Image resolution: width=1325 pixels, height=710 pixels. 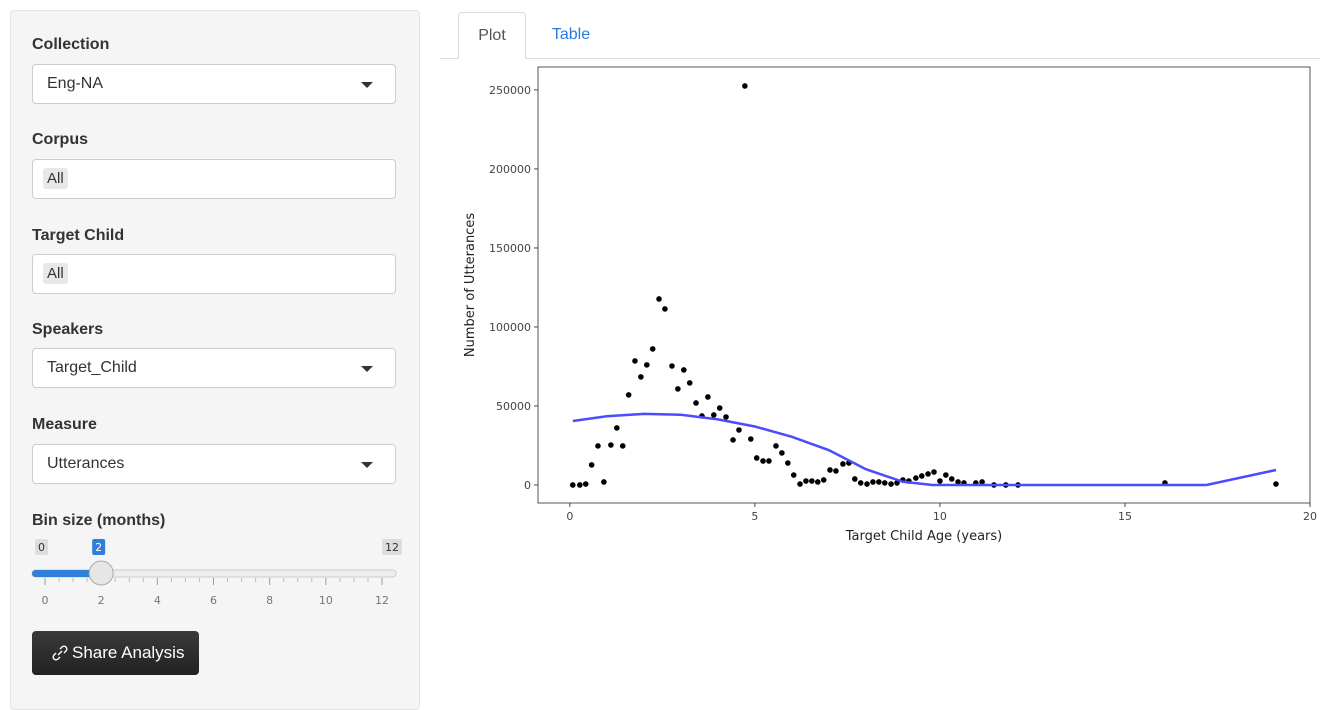 I want to click on select: Utterances, so click(x=214, y=464).